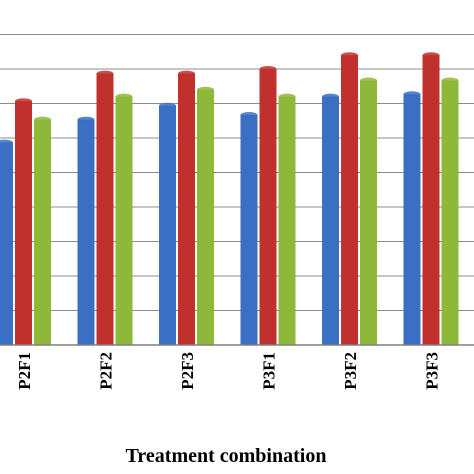  I want to click on bar-cap-P3F1-s2, so click(268, 69).